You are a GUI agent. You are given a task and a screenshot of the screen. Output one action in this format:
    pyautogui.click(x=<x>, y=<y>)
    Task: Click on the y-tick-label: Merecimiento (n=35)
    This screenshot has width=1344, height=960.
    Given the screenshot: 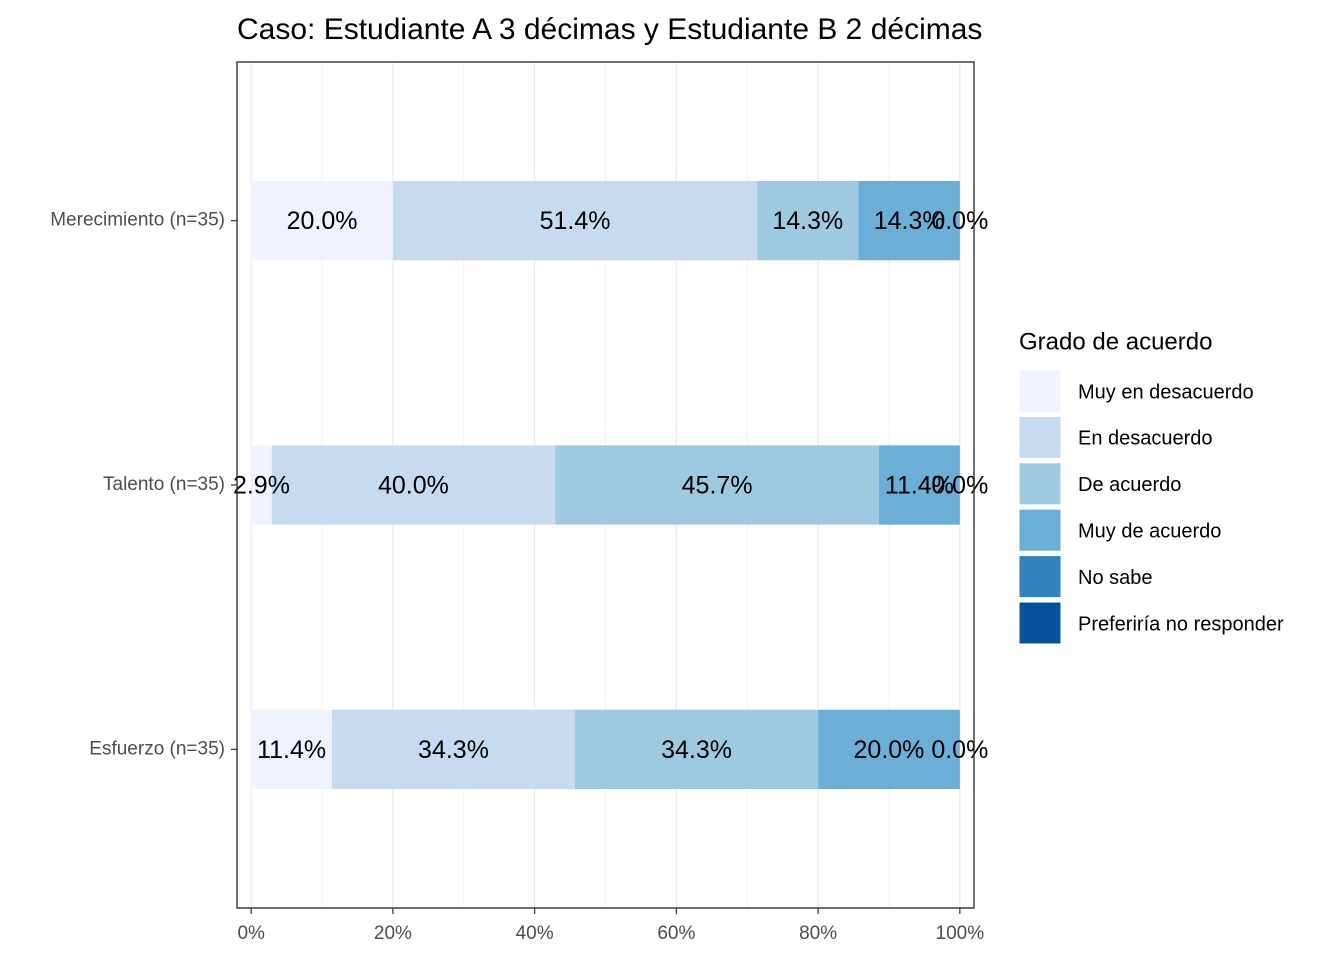 What is the action you would take?
    pyautogui.click(x=137, y=220)
    